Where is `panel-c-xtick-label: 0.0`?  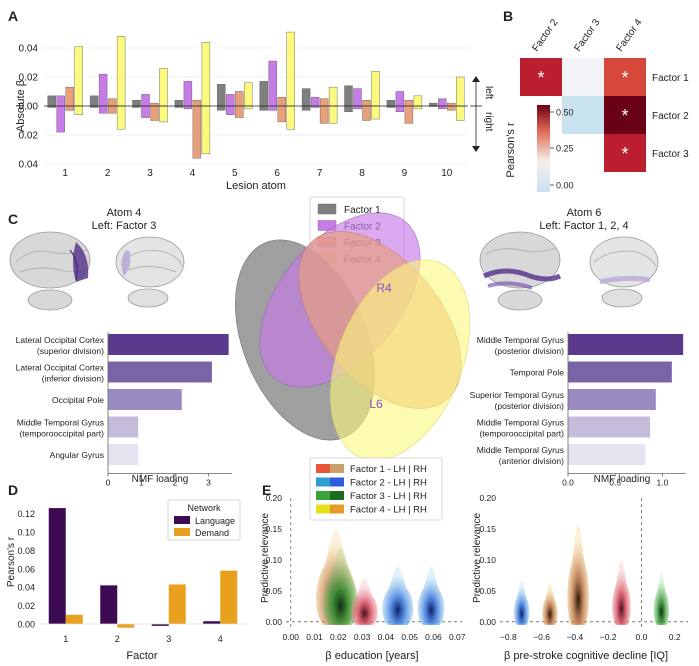 panel-c-xtick-label: 0.0 is located at coordinates (568, 483).